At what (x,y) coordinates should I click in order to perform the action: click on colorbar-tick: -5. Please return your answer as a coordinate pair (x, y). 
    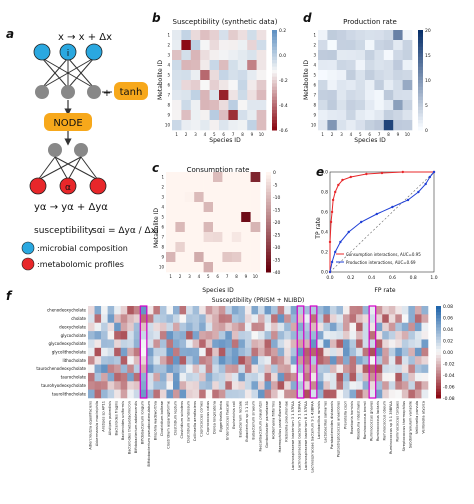
    Looking at the image, I should click on (275, 186).